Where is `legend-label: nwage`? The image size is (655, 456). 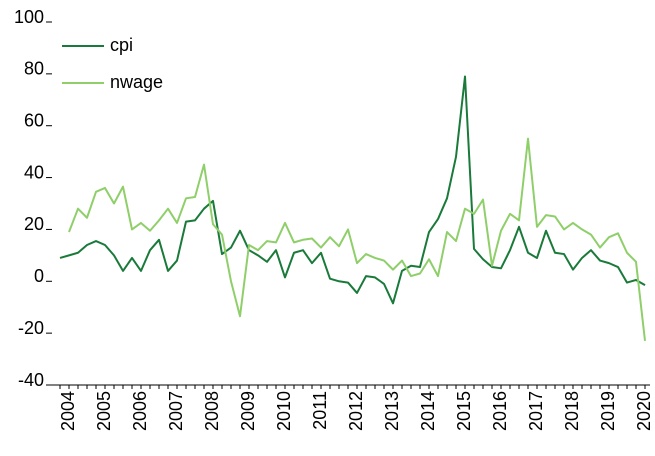
legend-label: nwage is located at coordinates (136, 82).